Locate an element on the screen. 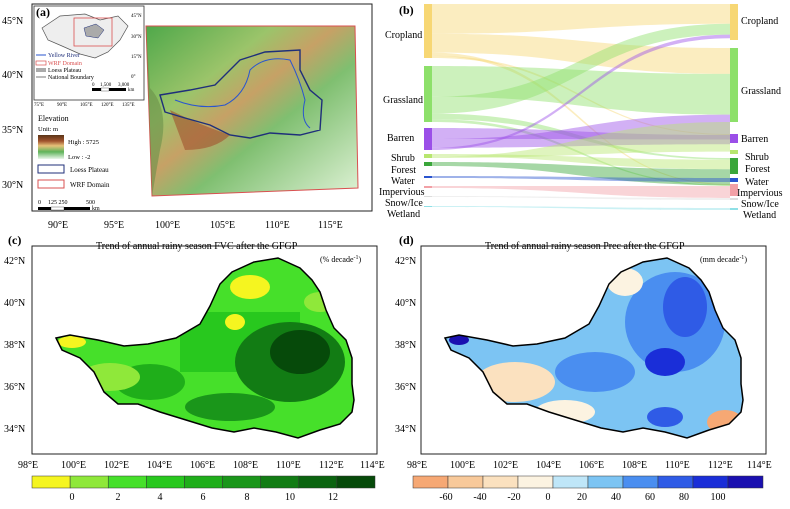  a-lat-0: 45°N is located at coordinates (12, 21).